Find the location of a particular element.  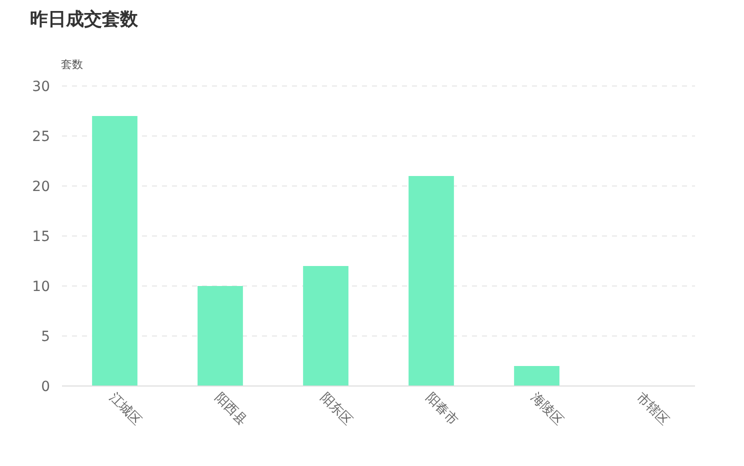

x-tick-label: 市辖区 is located at coordinates (652, 409).